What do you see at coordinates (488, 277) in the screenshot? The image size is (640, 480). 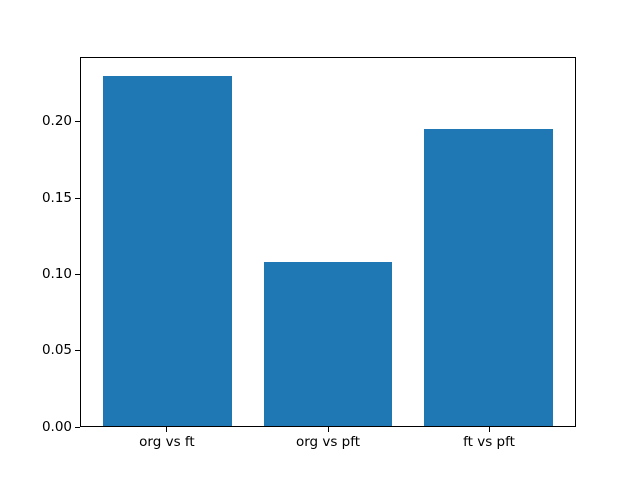 I see `bar-ft-vs-pft` at bounding box center [488, 277].